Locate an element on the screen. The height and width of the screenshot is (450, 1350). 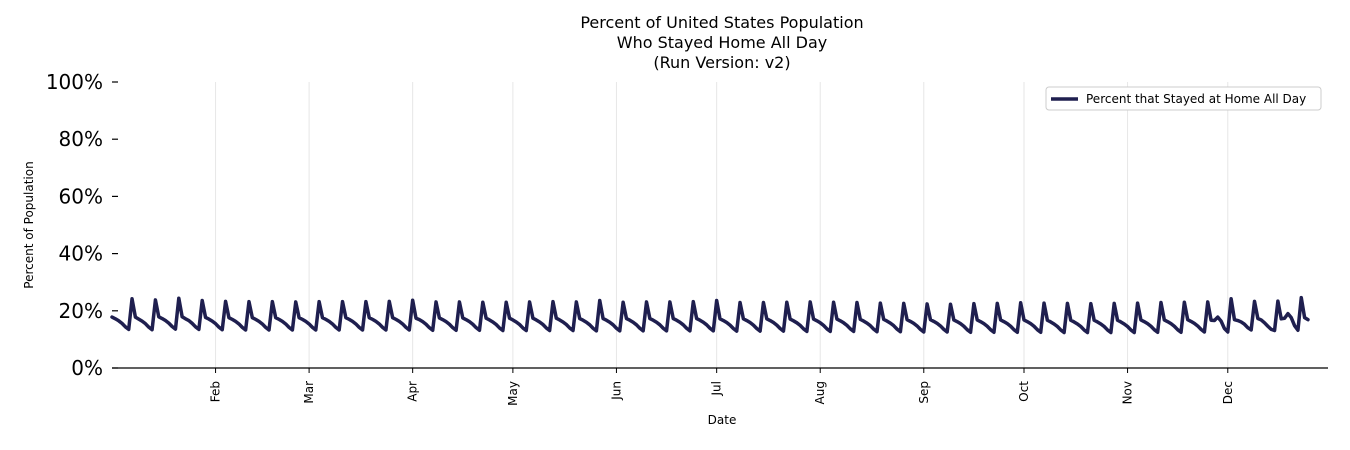
x-tick-label: Jul is located at coordinates (717, 388).